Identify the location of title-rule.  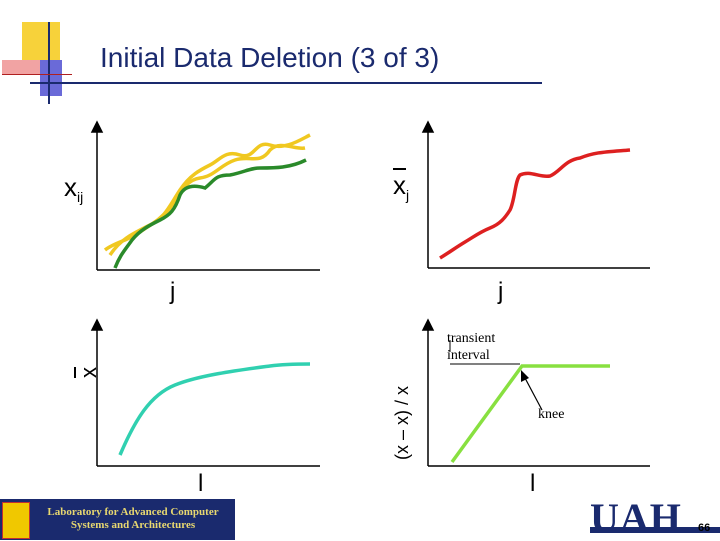
(286, 83).